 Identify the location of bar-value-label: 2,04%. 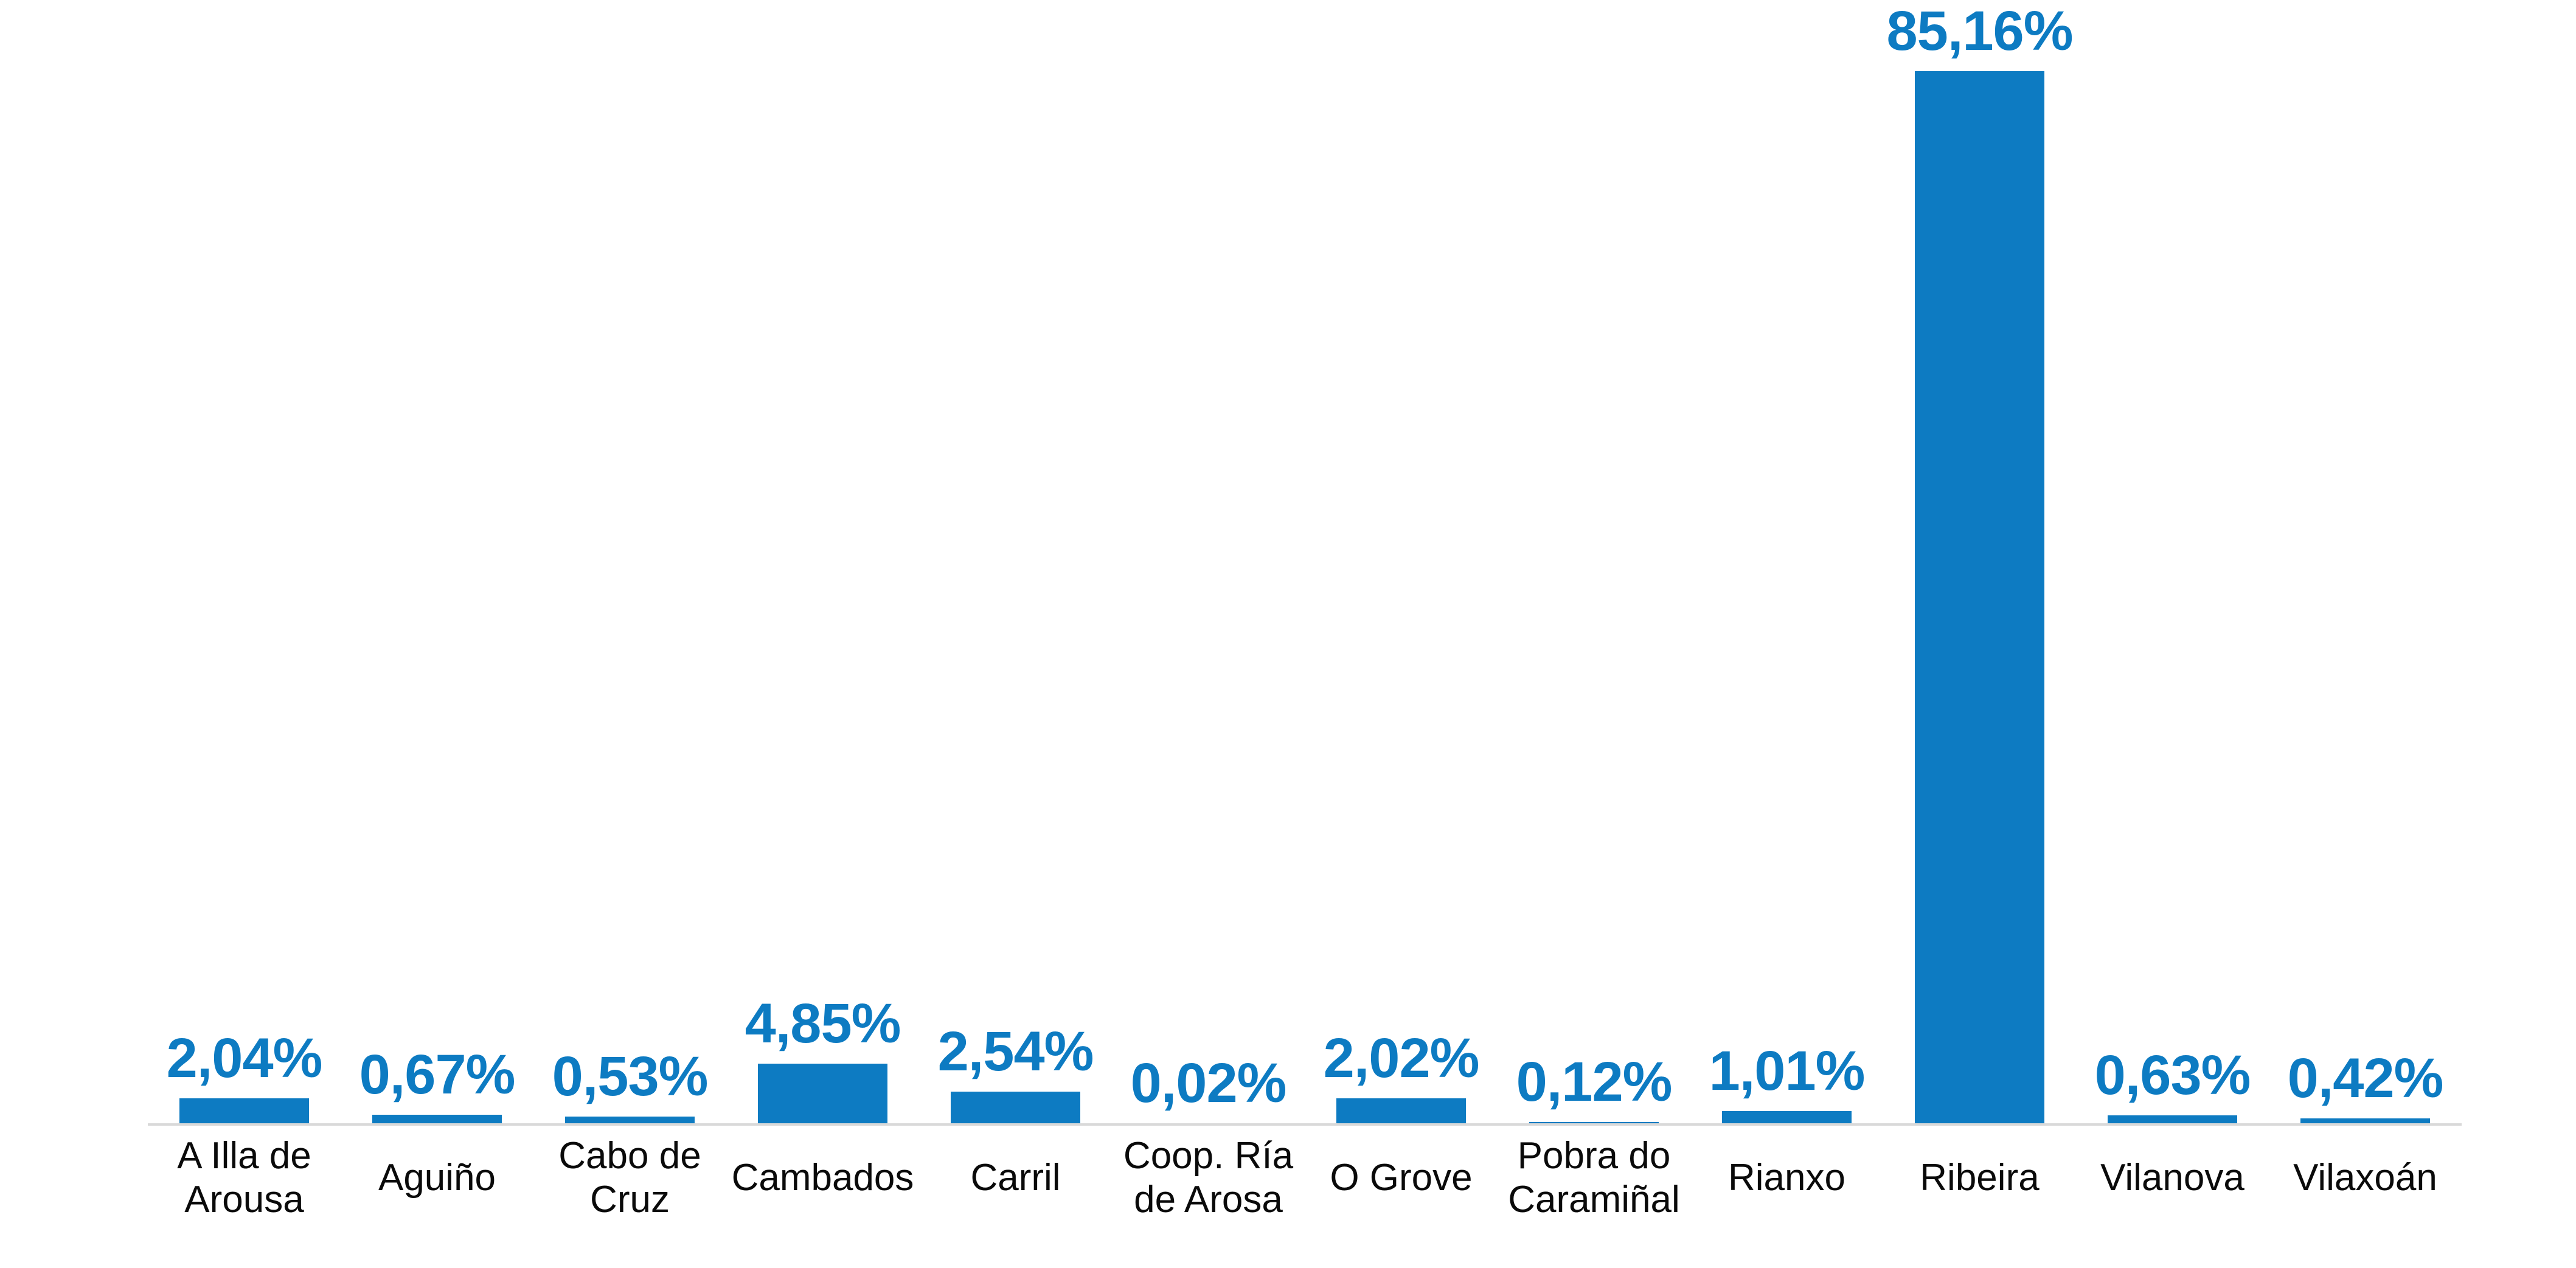
(244, 1058).